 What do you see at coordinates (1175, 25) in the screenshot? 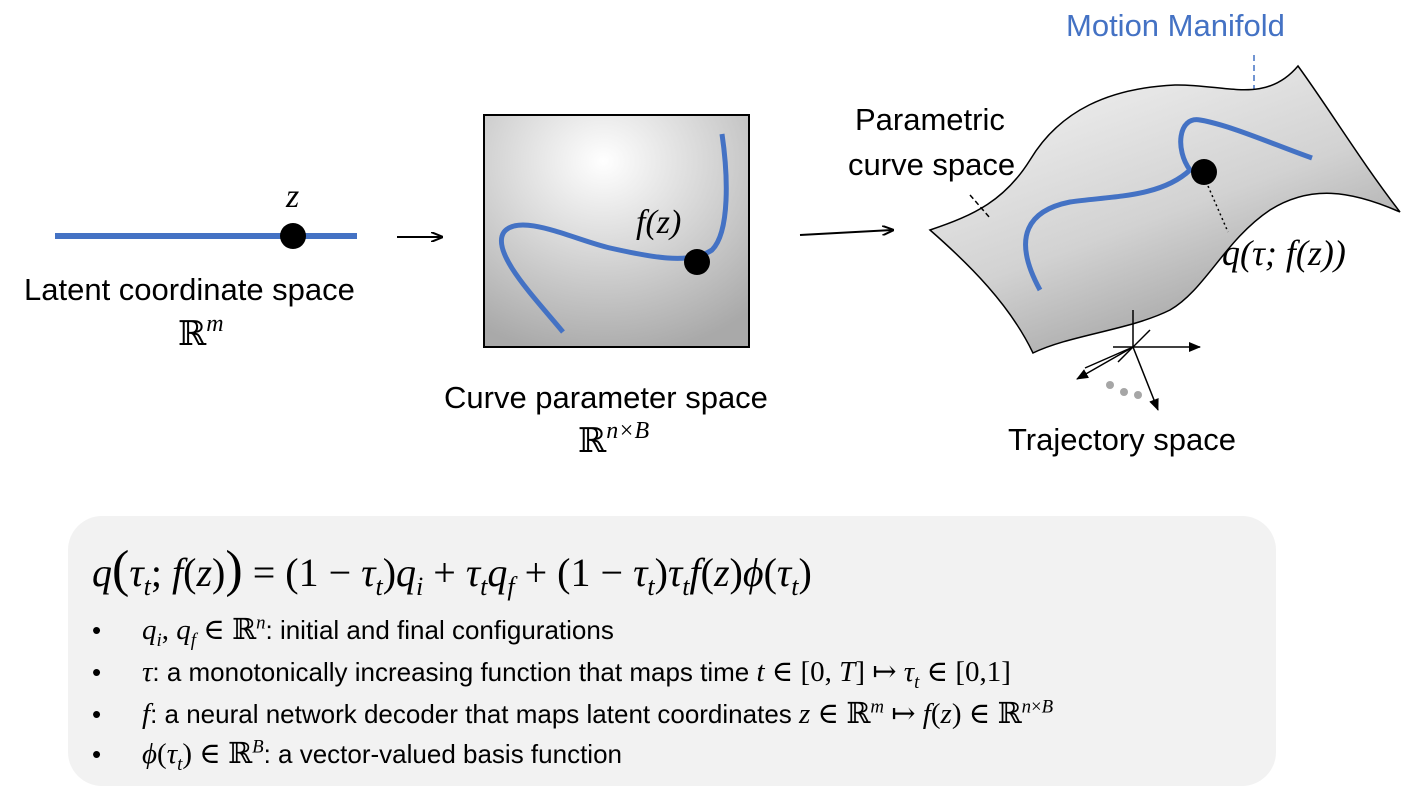
I see `manifold-title: Motion Manifold` at bounding box center [1175, 25].